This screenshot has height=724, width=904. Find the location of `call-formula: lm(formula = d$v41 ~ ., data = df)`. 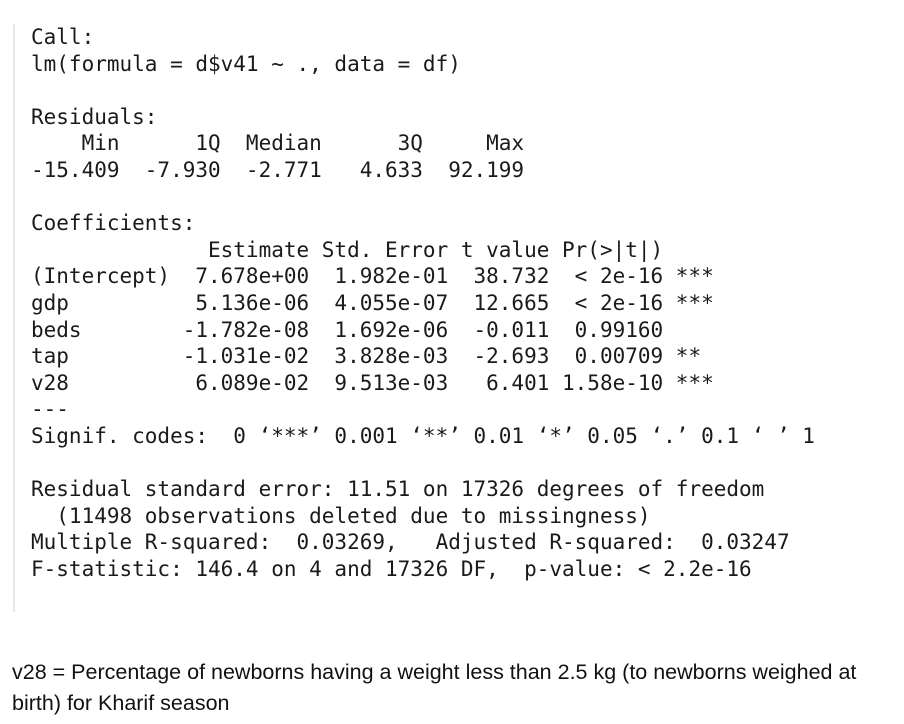

call-formula: lm(formula = d$v41 ~ ., data = df) is located at coordinates (246, 63).